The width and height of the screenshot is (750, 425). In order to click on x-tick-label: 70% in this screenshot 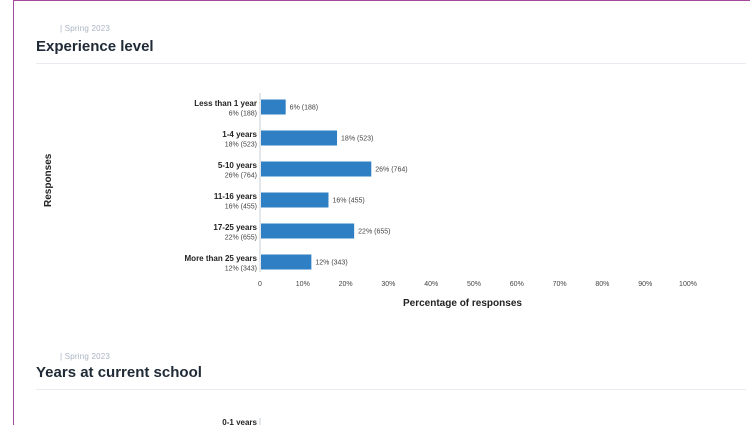, I will do `click(560, 284)`.